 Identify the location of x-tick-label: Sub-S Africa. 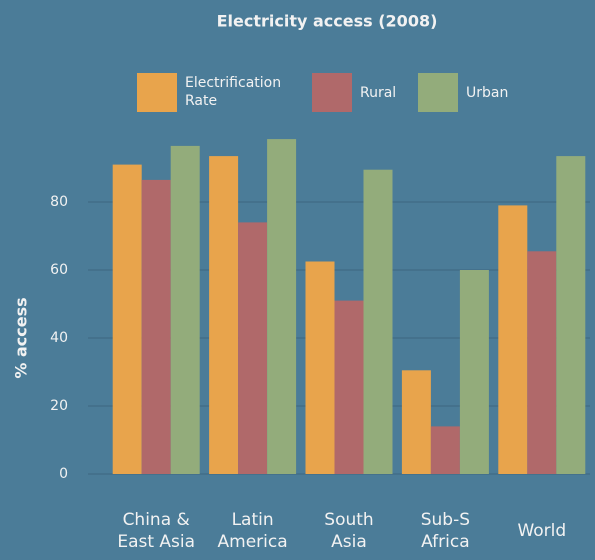
(445, 531).